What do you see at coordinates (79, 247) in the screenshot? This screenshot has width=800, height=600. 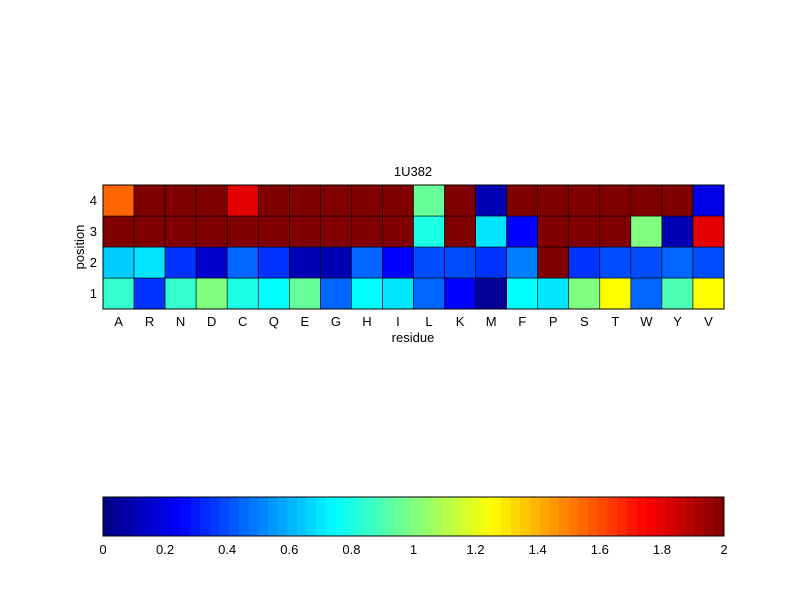 I see `y-axis-label: position` at bounding box center [79, 247].